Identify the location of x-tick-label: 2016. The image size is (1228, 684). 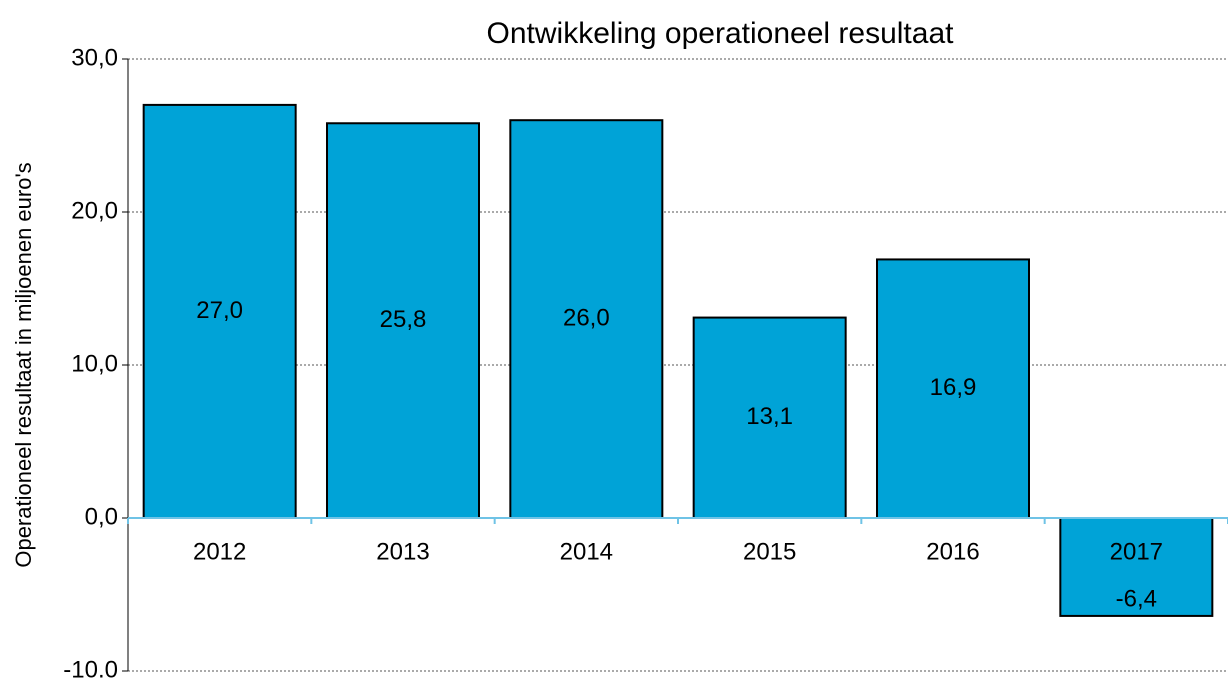
(952, 551).